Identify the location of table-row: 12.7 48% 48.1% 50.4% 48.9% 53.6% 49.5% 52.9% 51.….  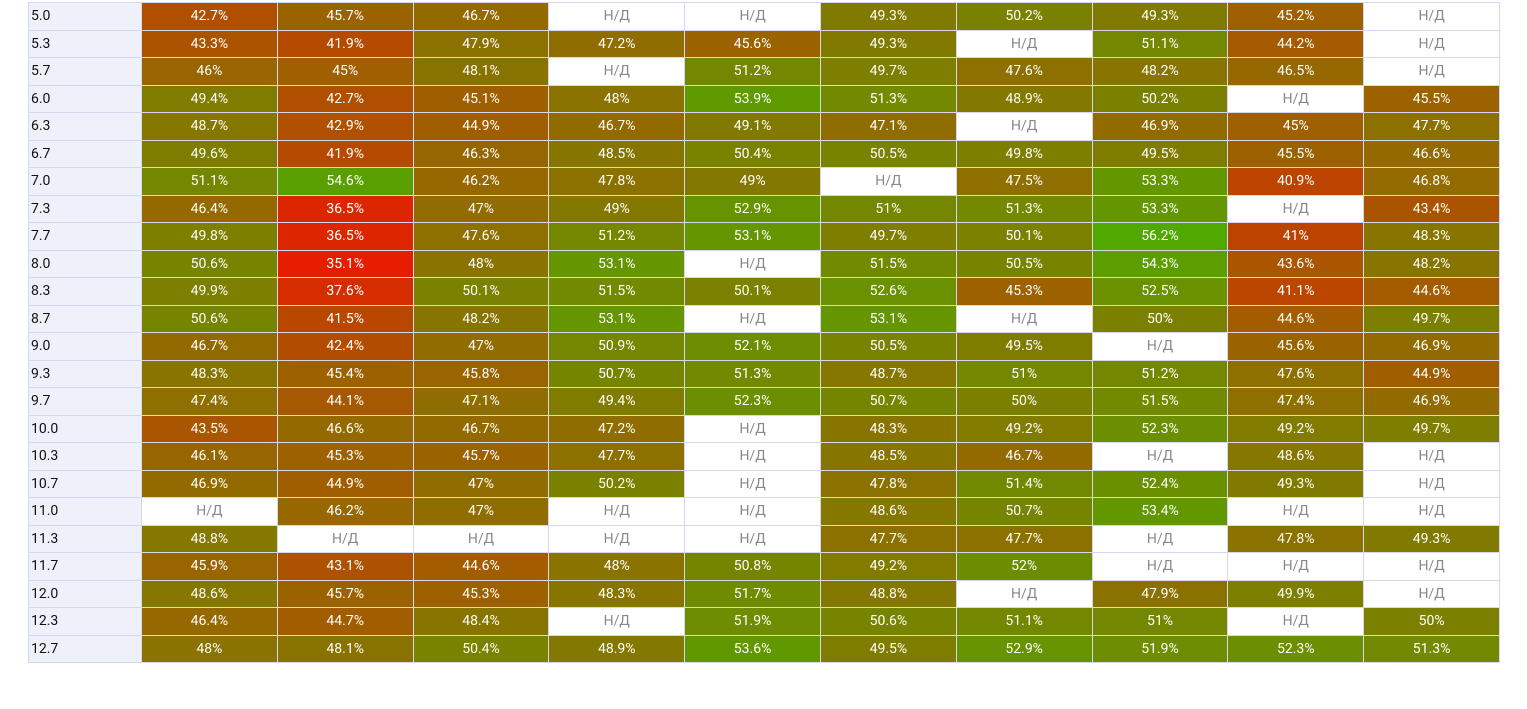
(764, 648).